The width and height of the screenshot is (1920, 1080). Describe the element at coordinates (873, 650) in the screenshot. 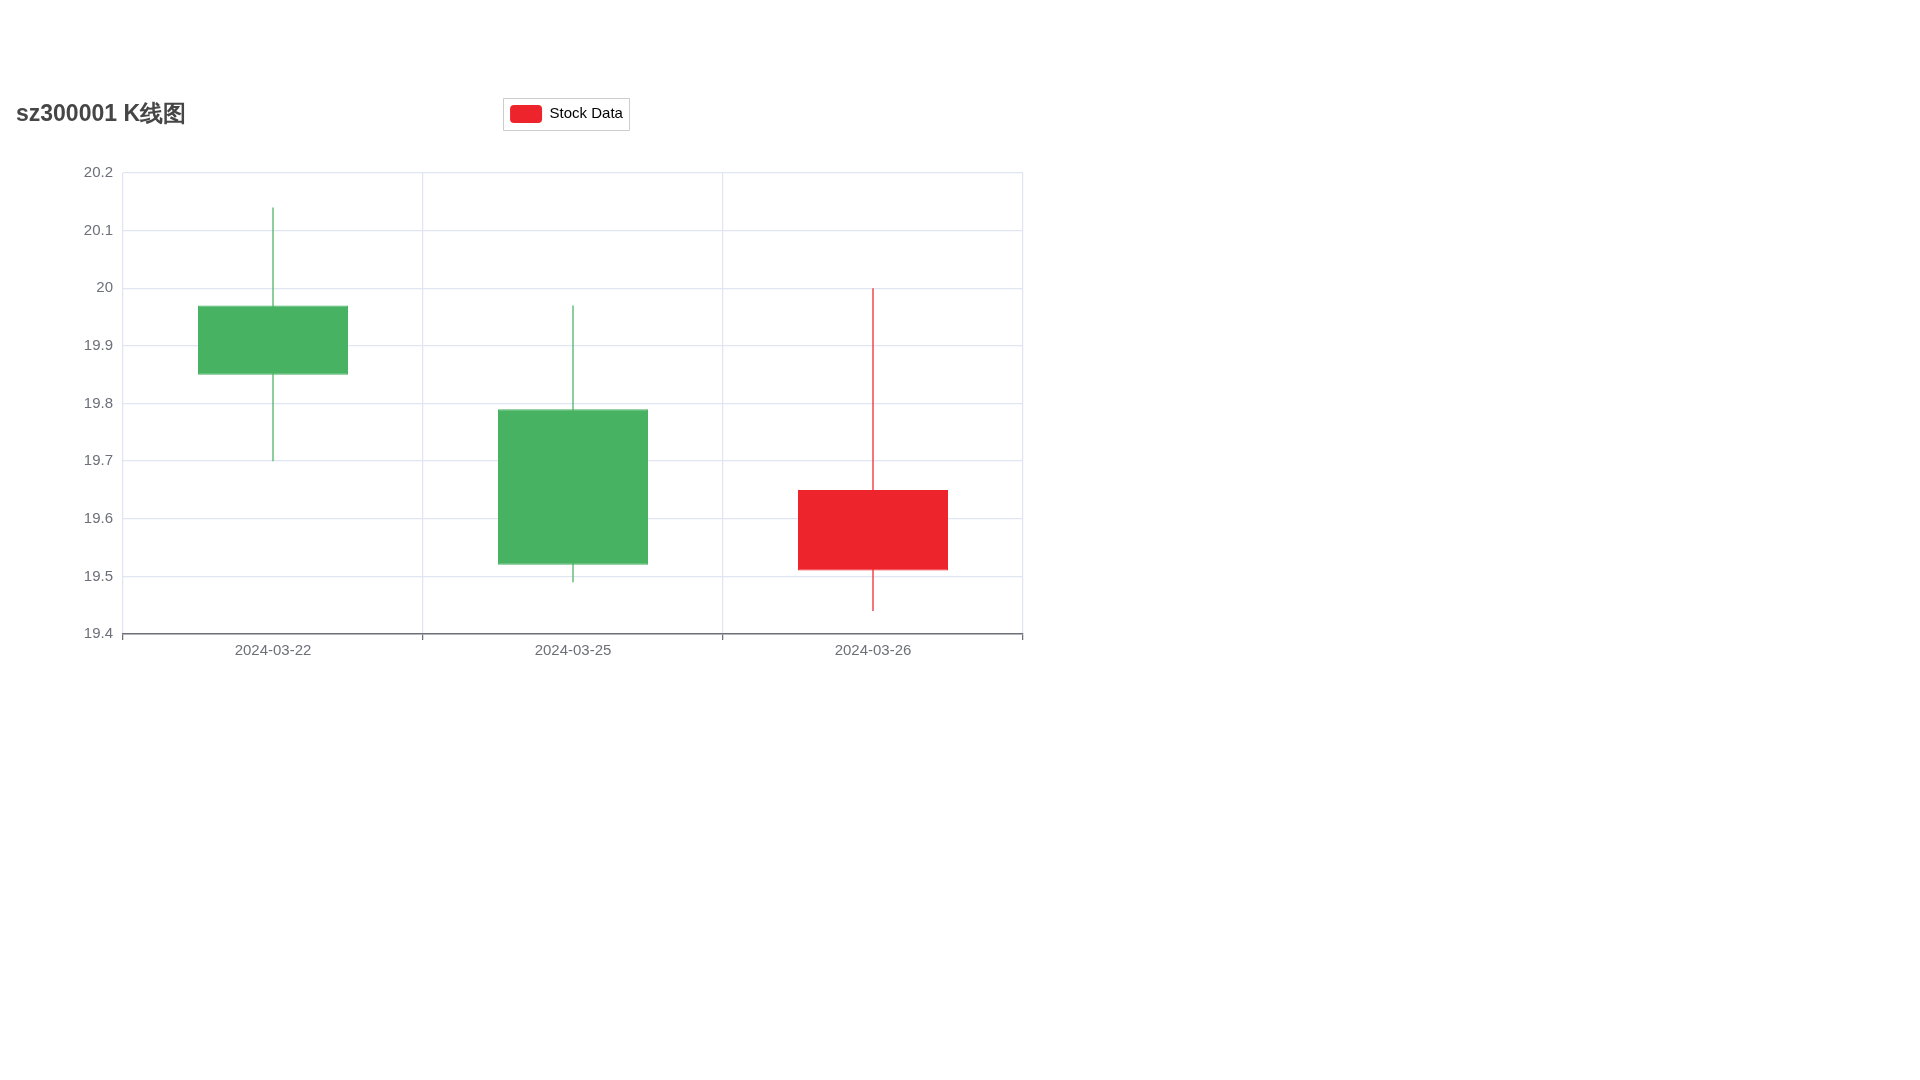

I see `x-tick-label: 2024-03-26` at that location.